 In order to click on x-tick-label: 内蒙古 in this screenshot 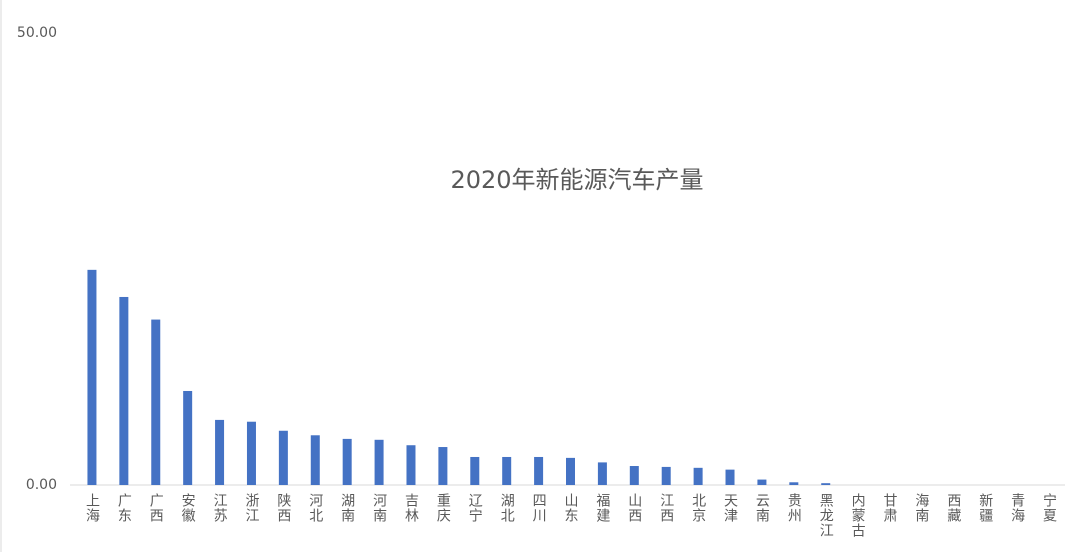, I will do `click(858, 515)`.